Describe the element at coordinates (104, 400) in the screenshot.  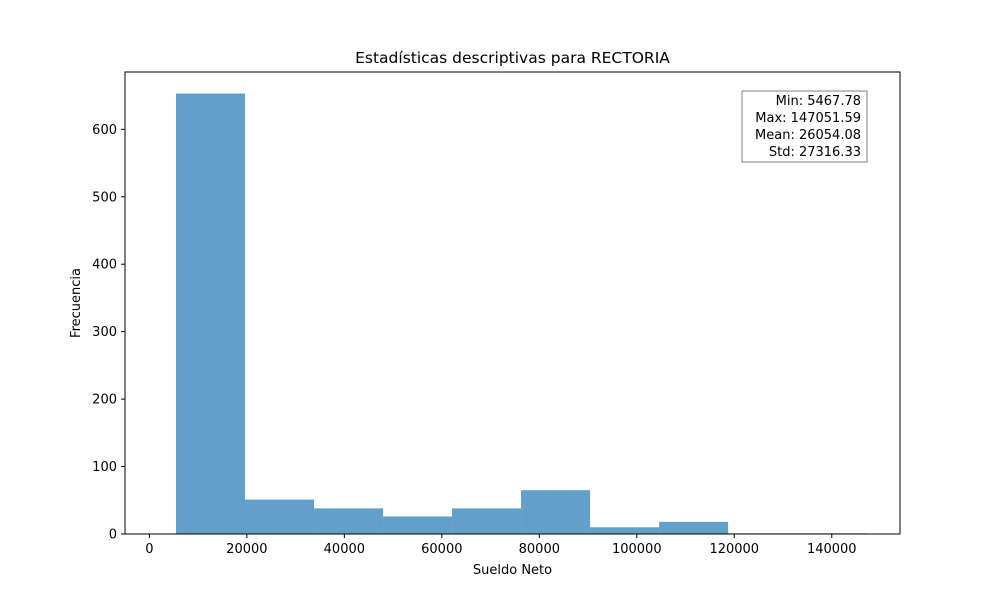
I see `y-tick-label: 200` at that location.